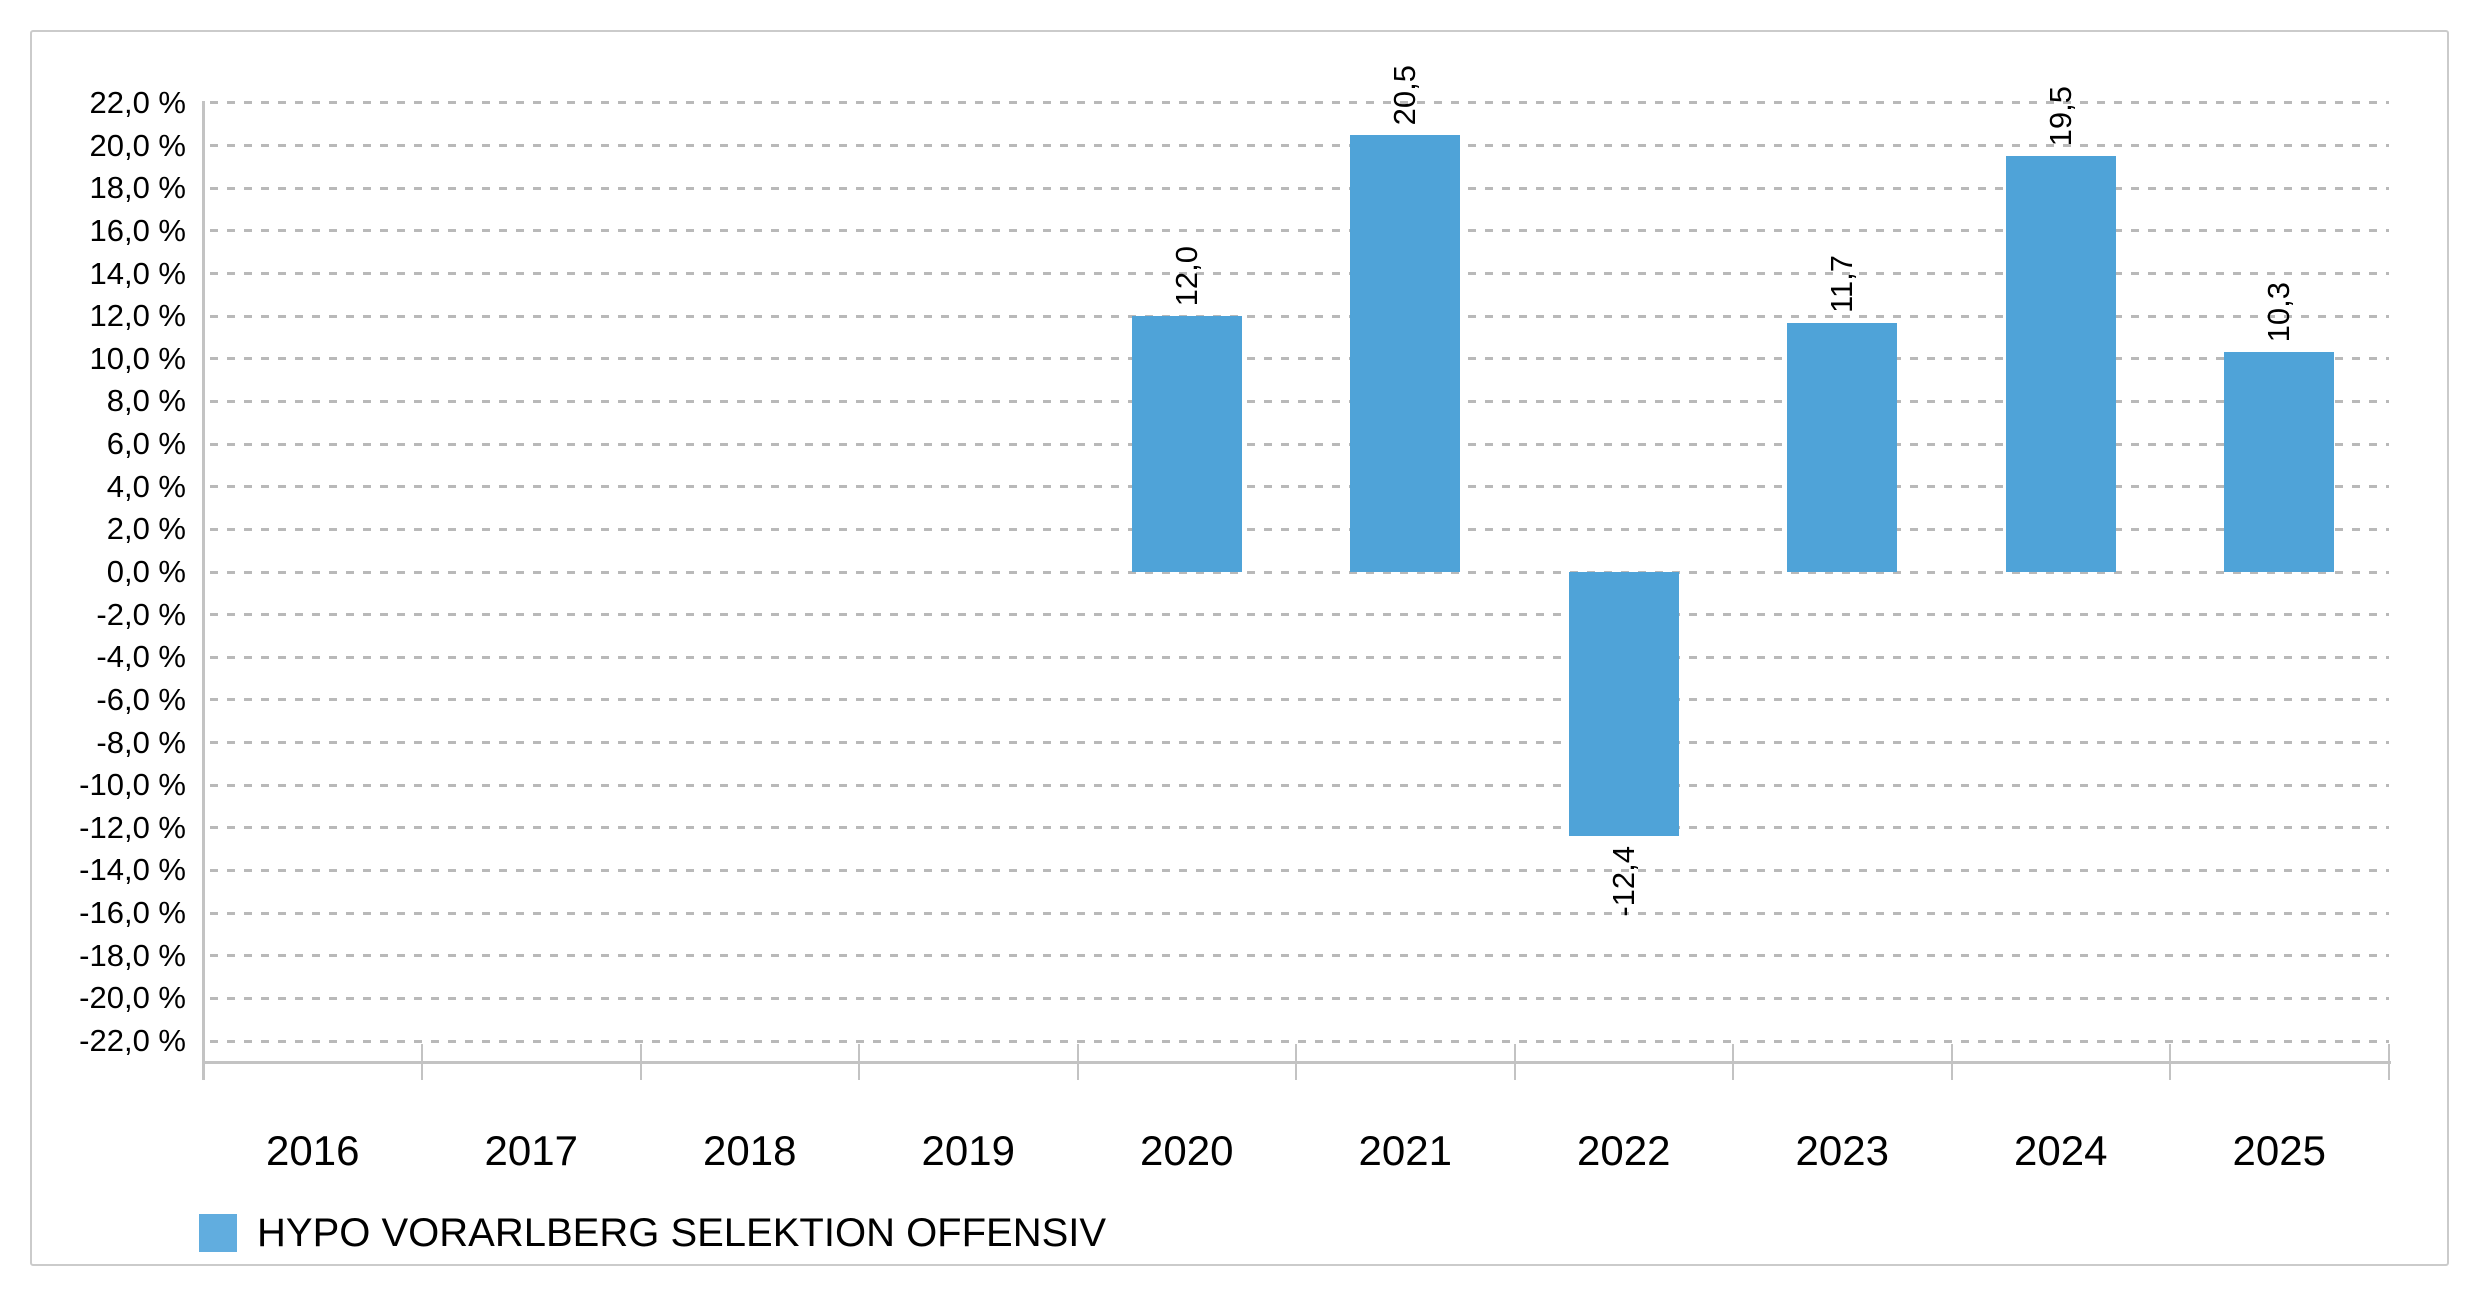  Describe the element at coordinates (1624, 1150) in the screenshot. I see `x-axis-category-label: 2022` at that location.